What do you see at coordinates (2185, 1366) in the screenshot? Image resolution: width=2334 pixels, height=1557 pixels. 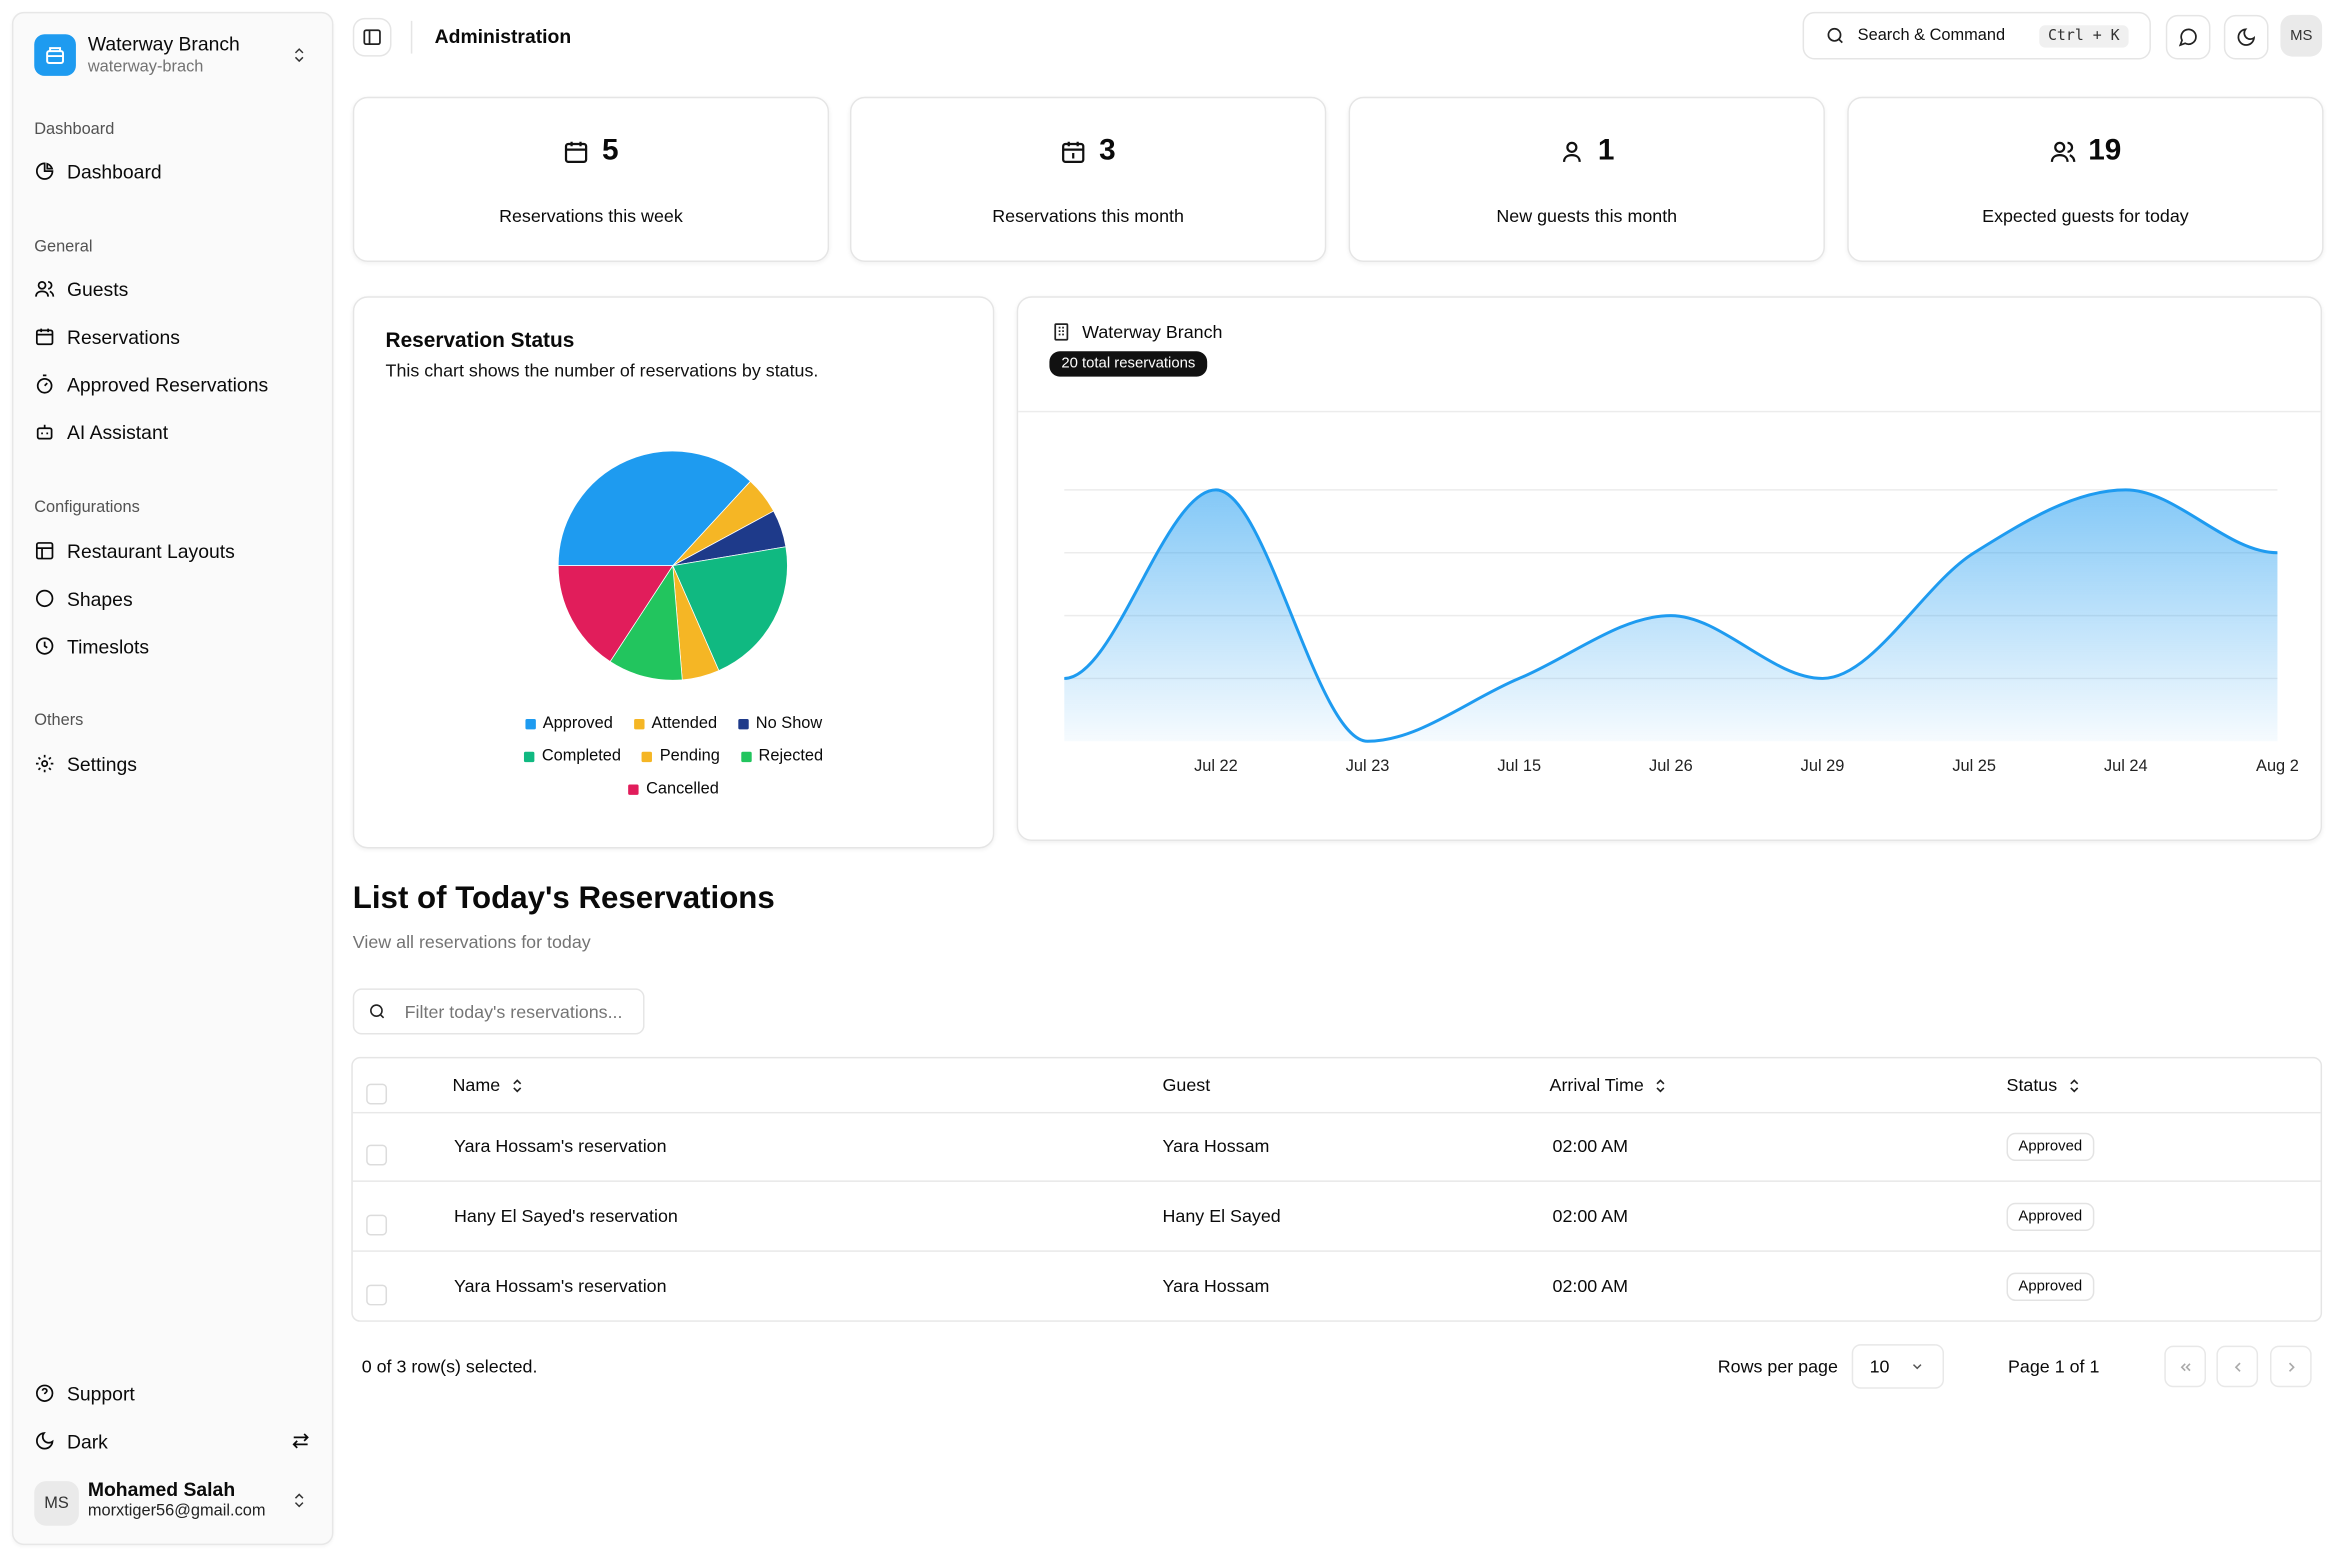 I see `first-page-button` at bounding box center [2185, 1366].